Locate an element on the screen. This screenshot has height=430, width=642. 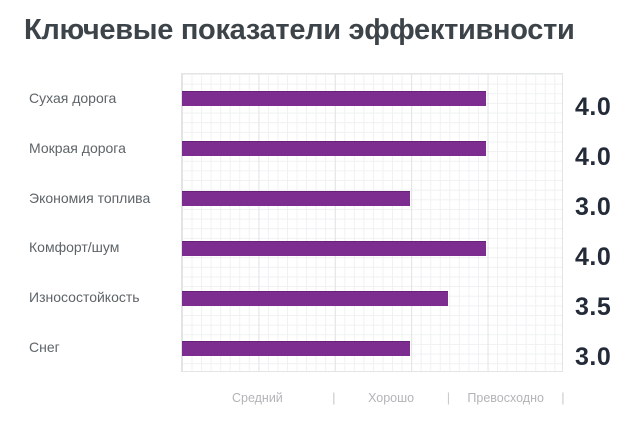
category-label: Сухая дорога is located at coordinates (73, 97).